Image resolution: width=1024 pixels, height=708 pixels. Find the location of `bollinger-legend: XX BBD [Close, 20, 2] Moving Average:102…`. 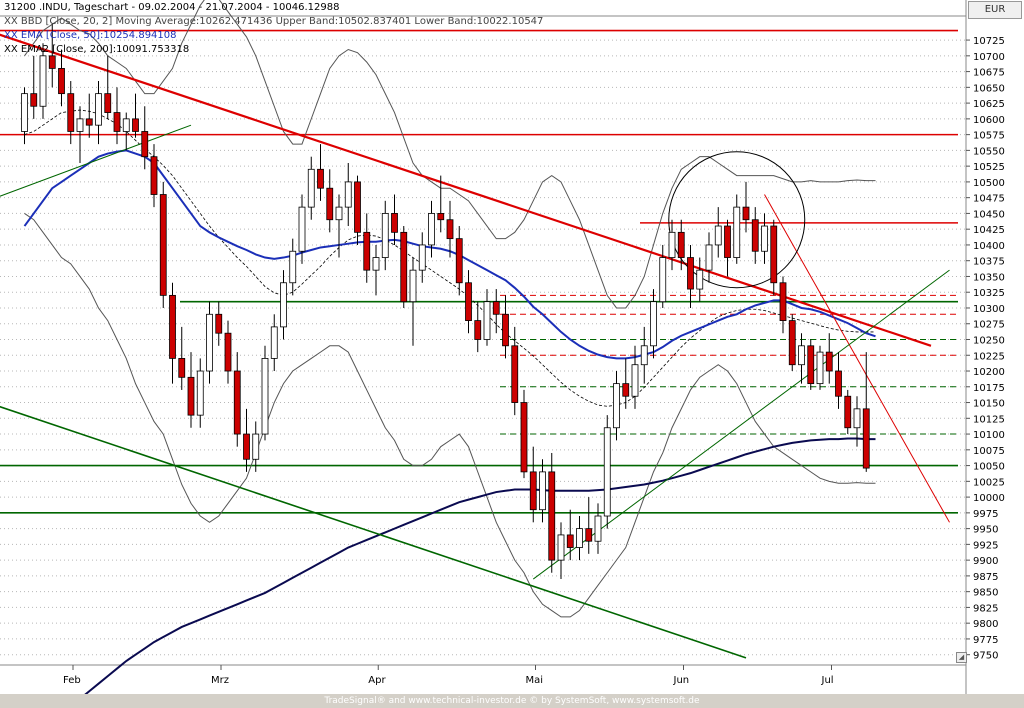

bollinger-legend: XX BBD [Close, 20, 2] Moving Average:102… is located at coordinates (274, 21).